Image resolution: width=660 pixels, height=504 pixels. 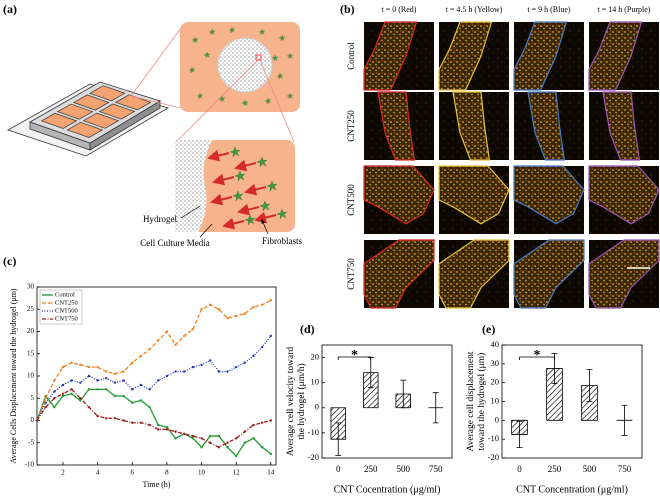 I want to click on y-tick-label: 25, so click(x=31, y=309).